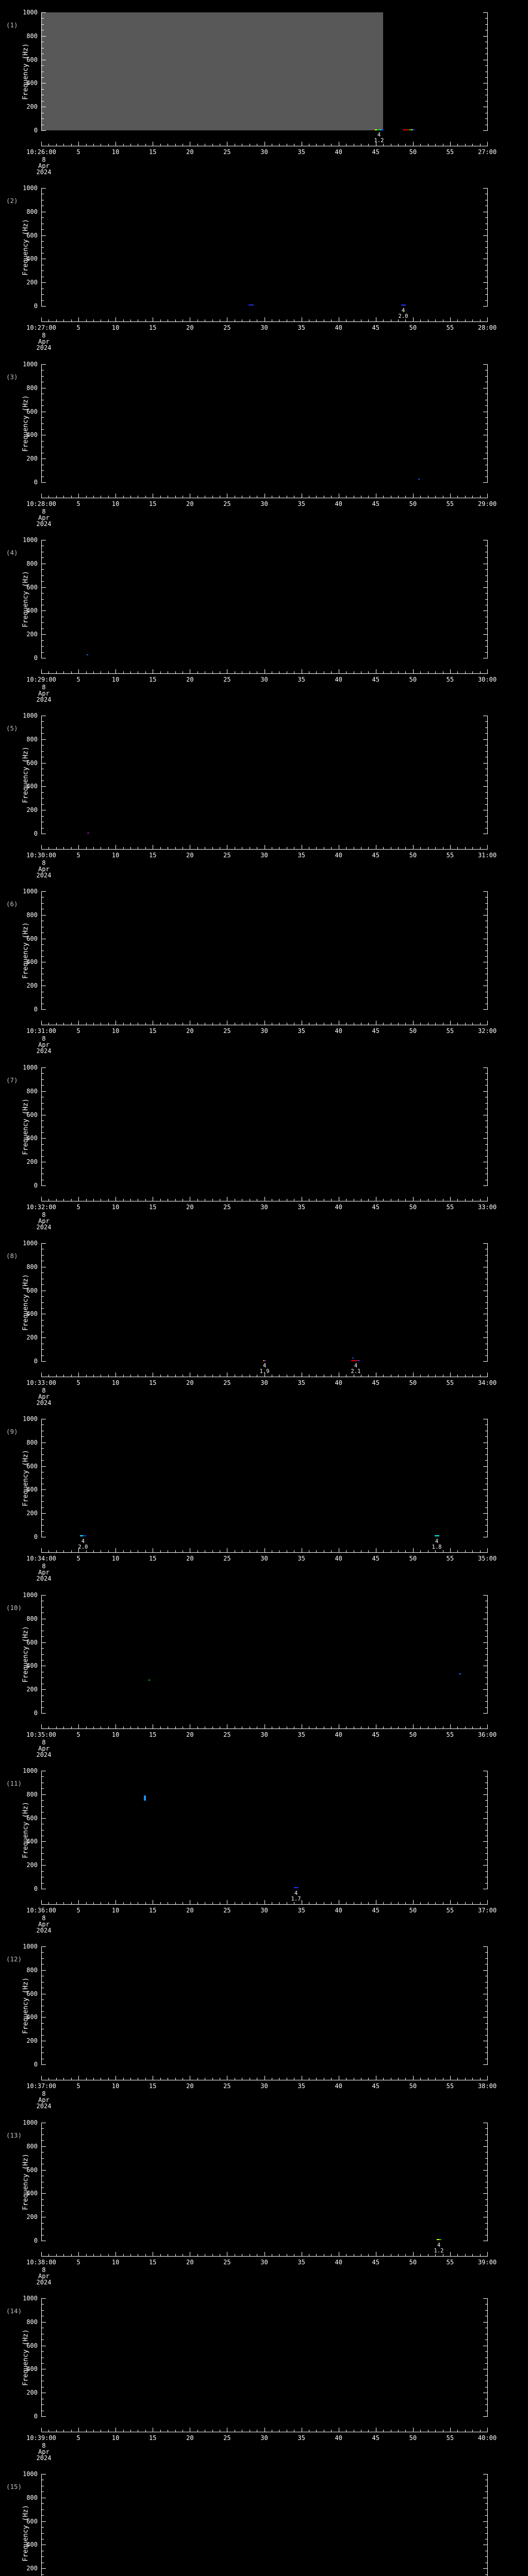 This screenshot has width=528, height=2576. Describe the element at coordinates (450, 679) in the screenshot. I see `x-tick-label: 55` at that location.